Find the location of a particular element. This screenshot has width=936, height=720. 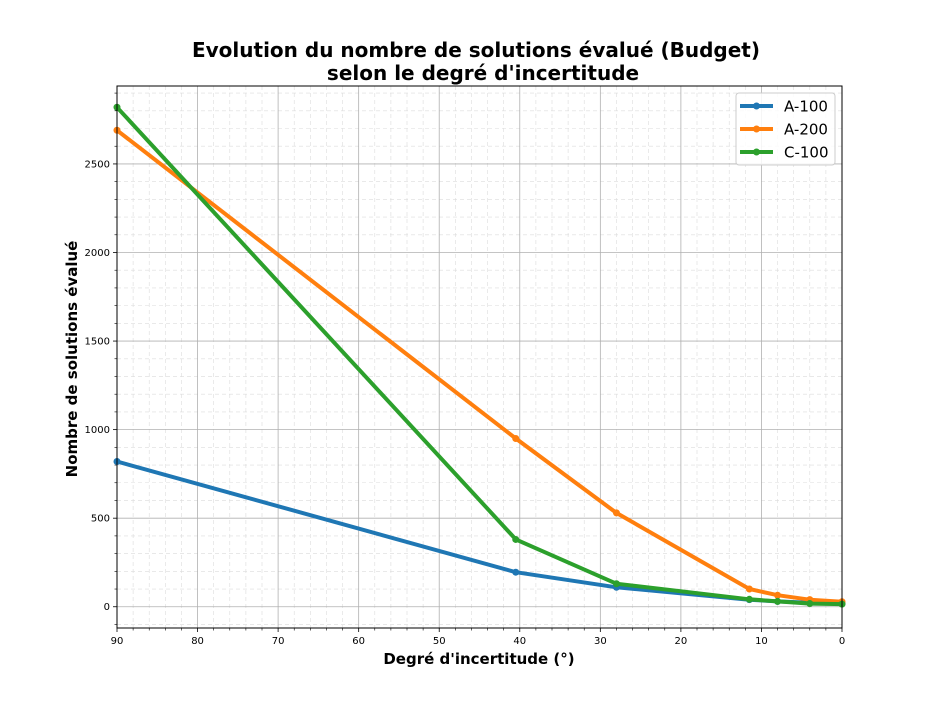

legend-box is located at coordinates (785, 129).